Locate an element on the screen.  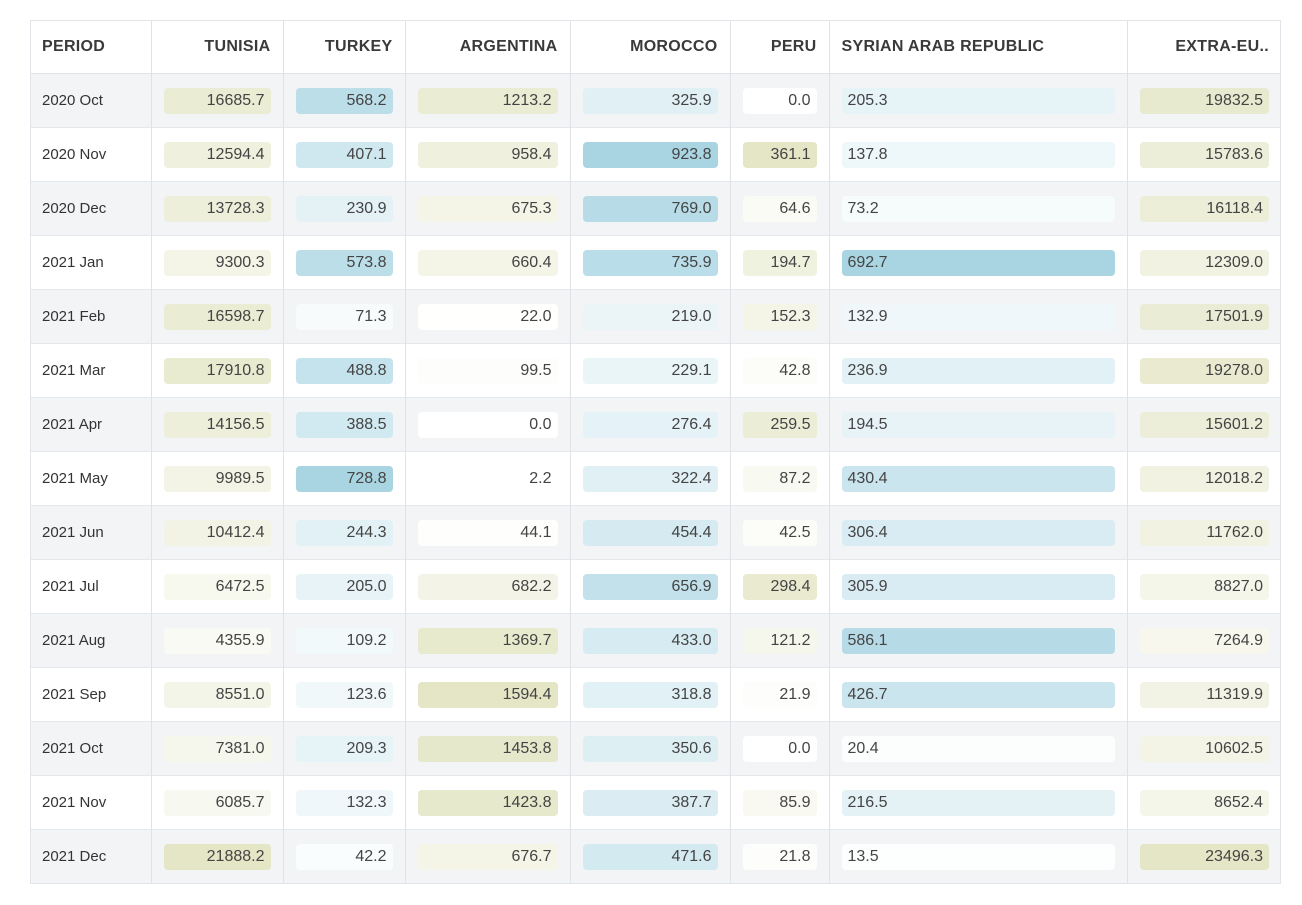
value-chip: 229.1 is located at coordinates (650, 370).